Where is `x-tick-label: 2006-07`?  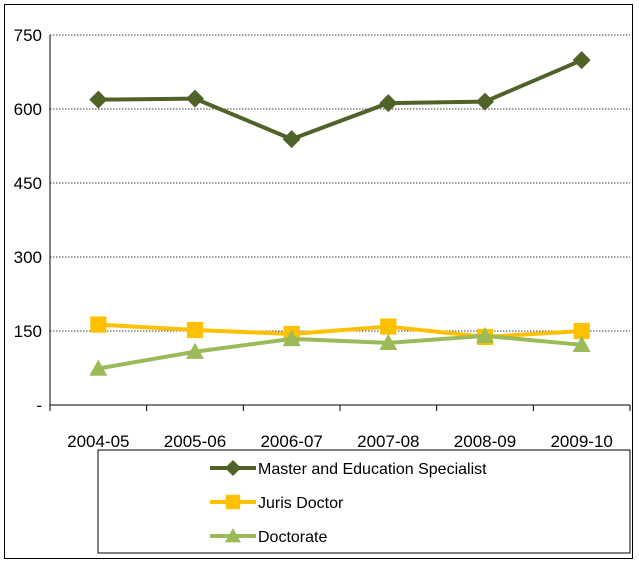 x-tick-label: 2006-07 is located at coordinates (291, 441).